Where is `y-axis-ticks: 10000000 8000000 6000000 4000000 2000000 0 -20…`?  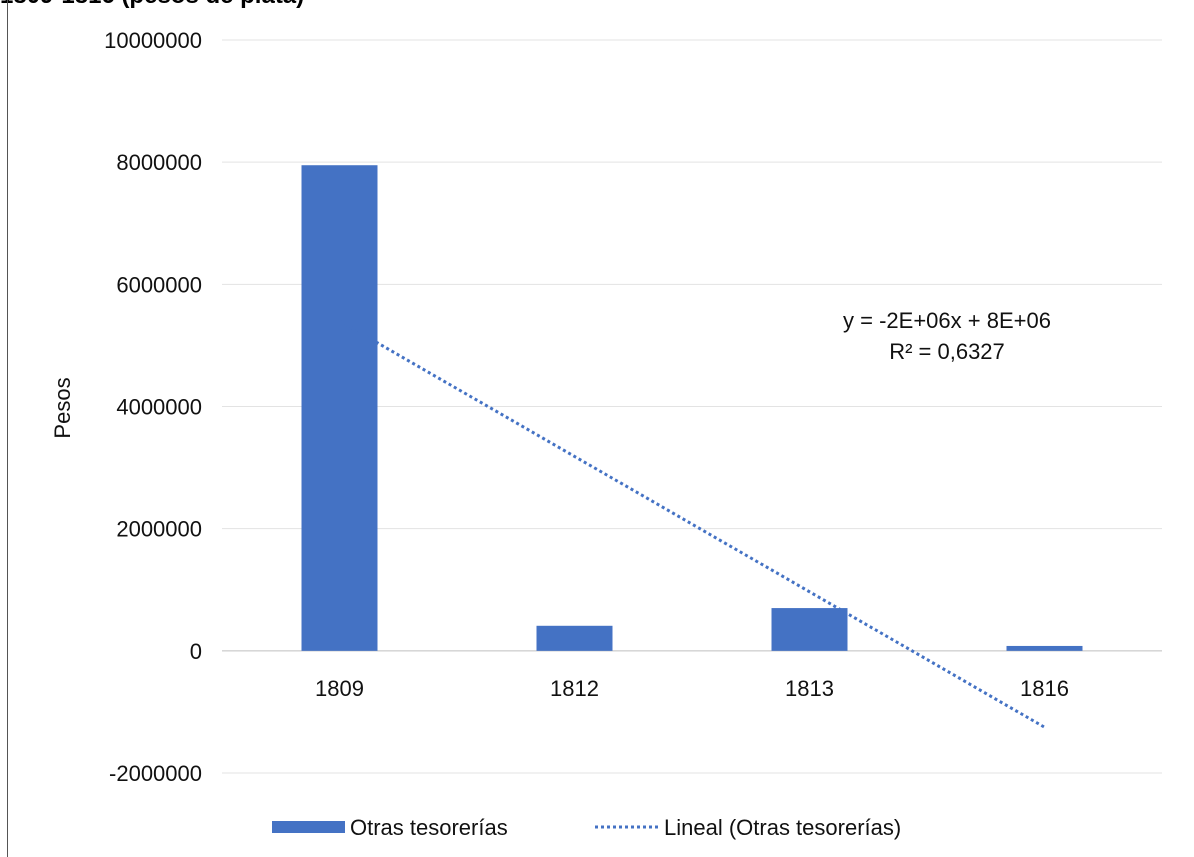
y-axis-ticks: 10000000 8000000 6000000 4000000 2000000 0 -20… is located at coordinates (153, 407).